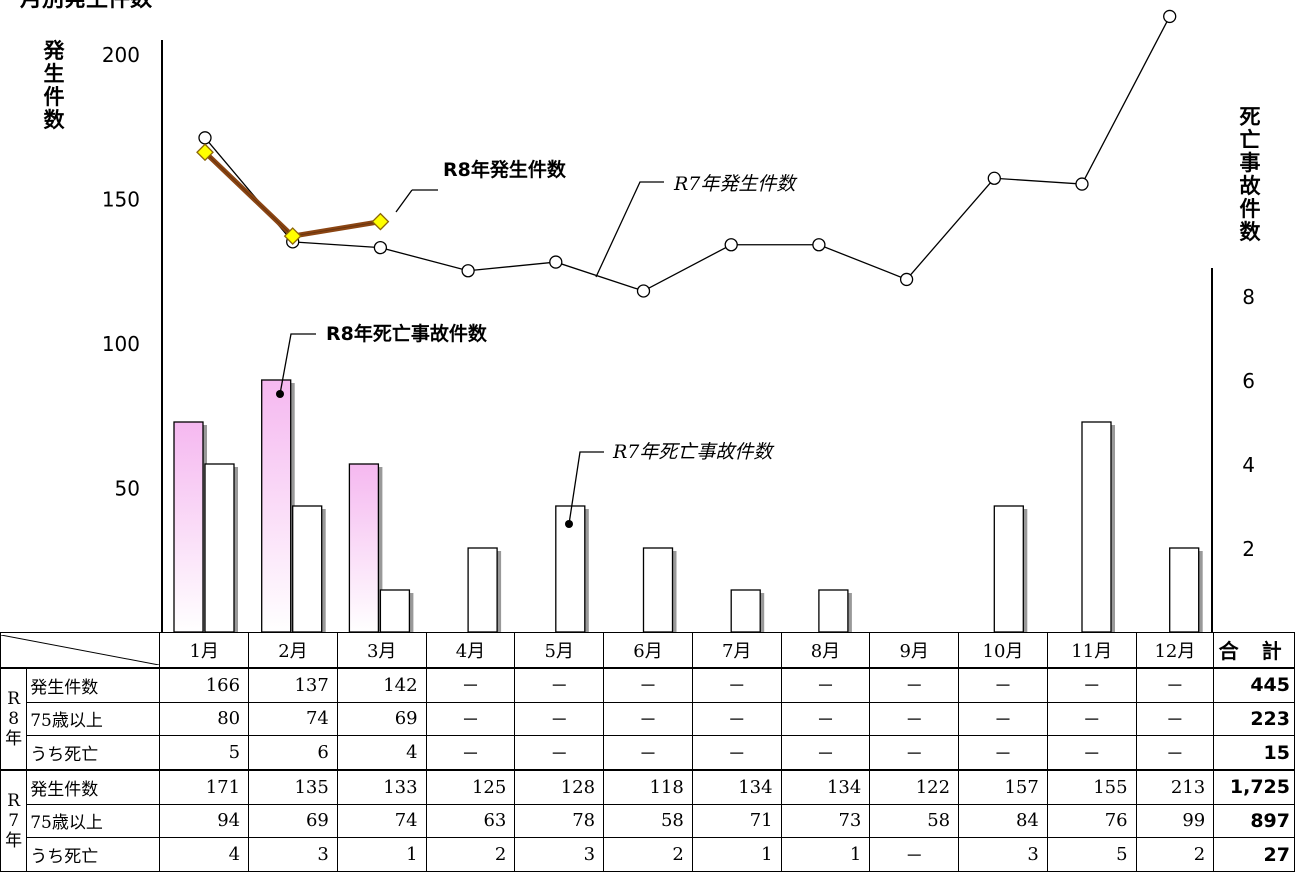  I want to click on month-header: 11月, so click(1091, 650).